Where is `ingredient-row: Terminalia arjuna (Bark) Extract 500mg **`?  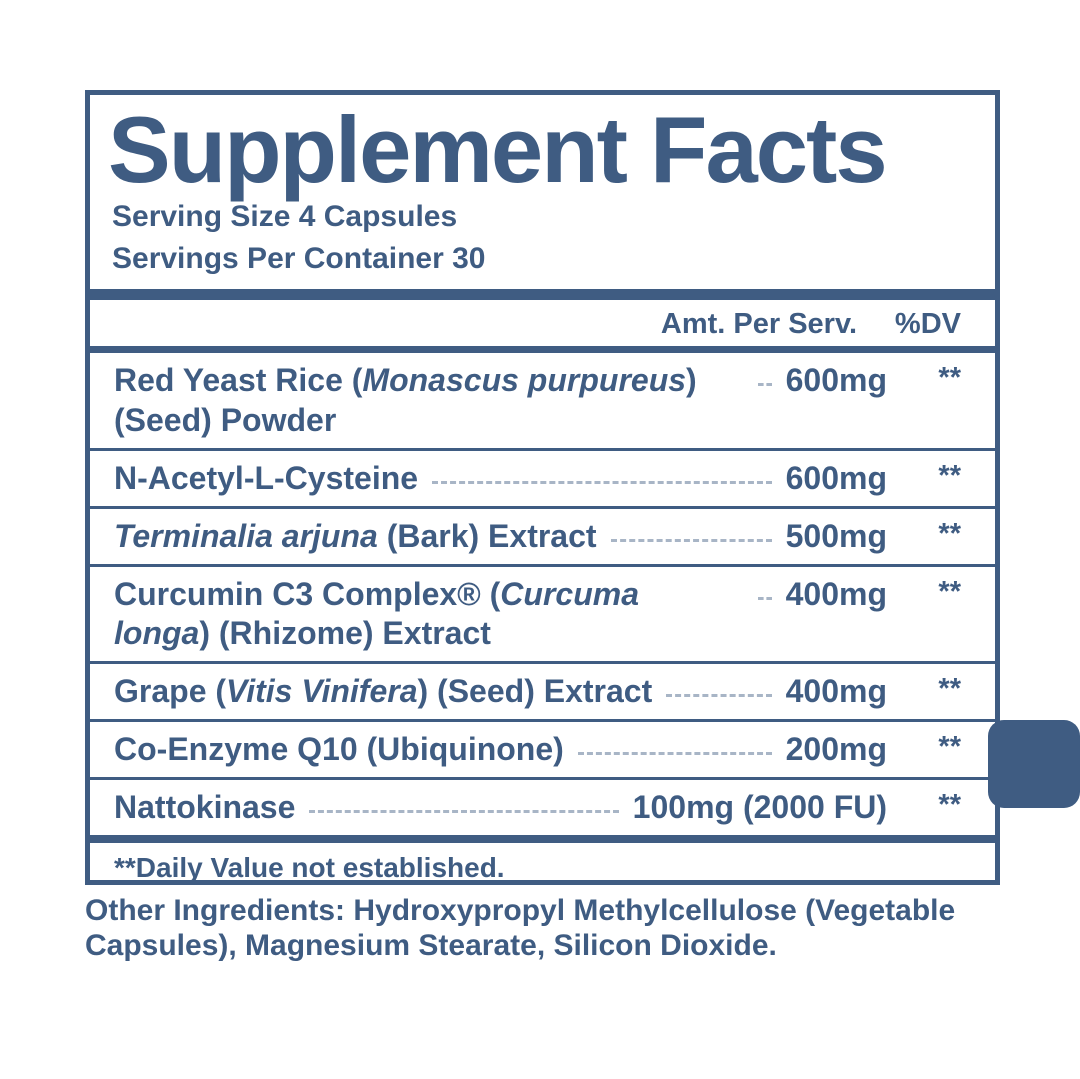 ingredient-row: Terminalia arjuna (Bark) Extract 500mg ** is located at coordinates (542, 534).